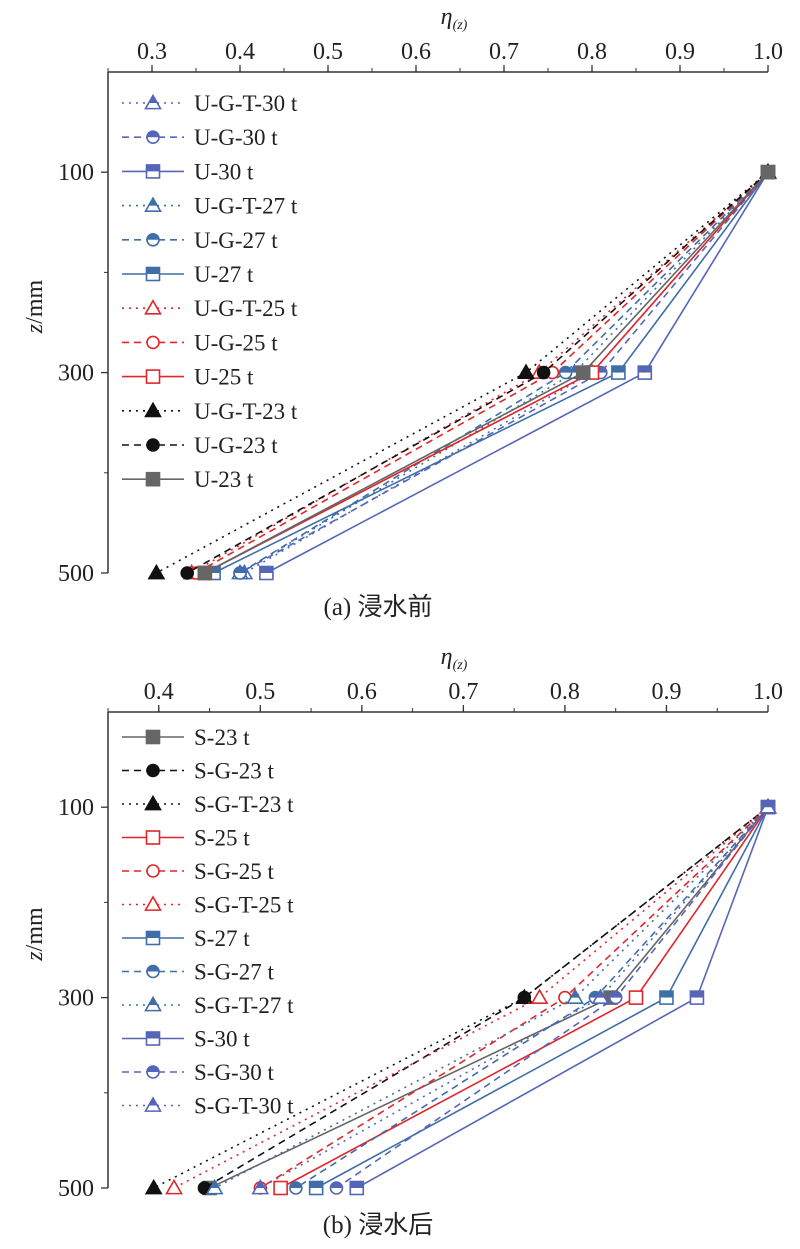  Describe the element at coordinates (208, 1005) in the screenshot. I see `legend-item-s-g-t-27-t: S-G-T-27 t` at that location.